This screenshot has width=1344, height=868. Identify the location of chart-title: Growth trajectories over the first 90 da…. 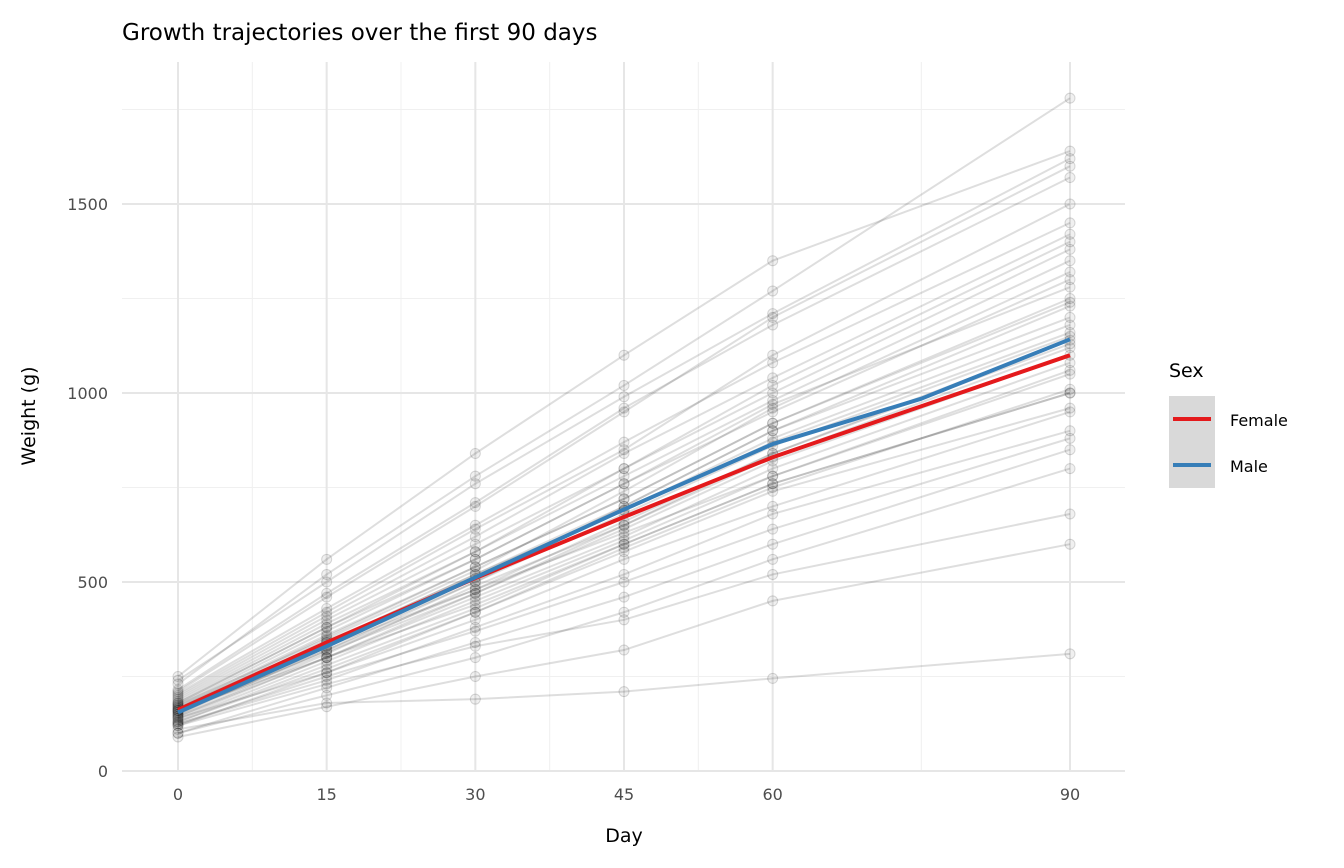
(359, 33).